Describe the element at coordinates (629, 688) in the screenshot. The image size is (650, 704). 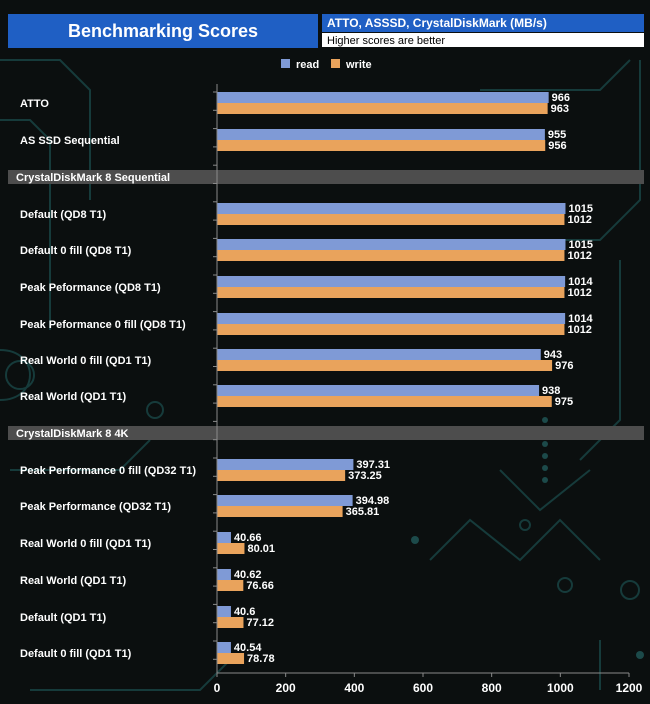
I see `x-tick-label: 1200` at that location.